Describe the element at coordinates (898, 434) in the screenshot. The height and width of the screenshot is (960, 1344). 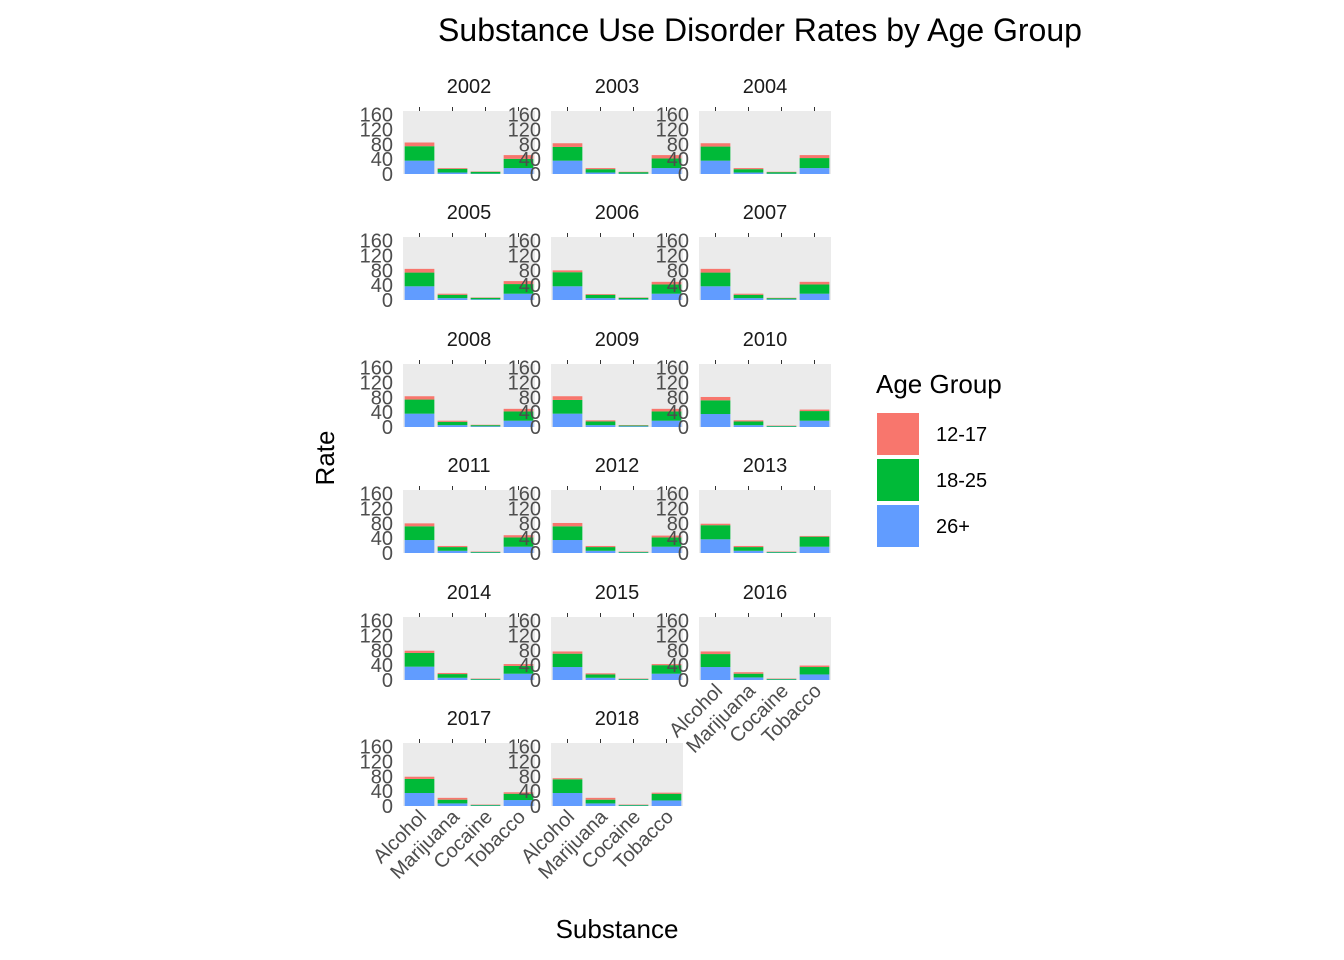
I see `legend-key` at that location.